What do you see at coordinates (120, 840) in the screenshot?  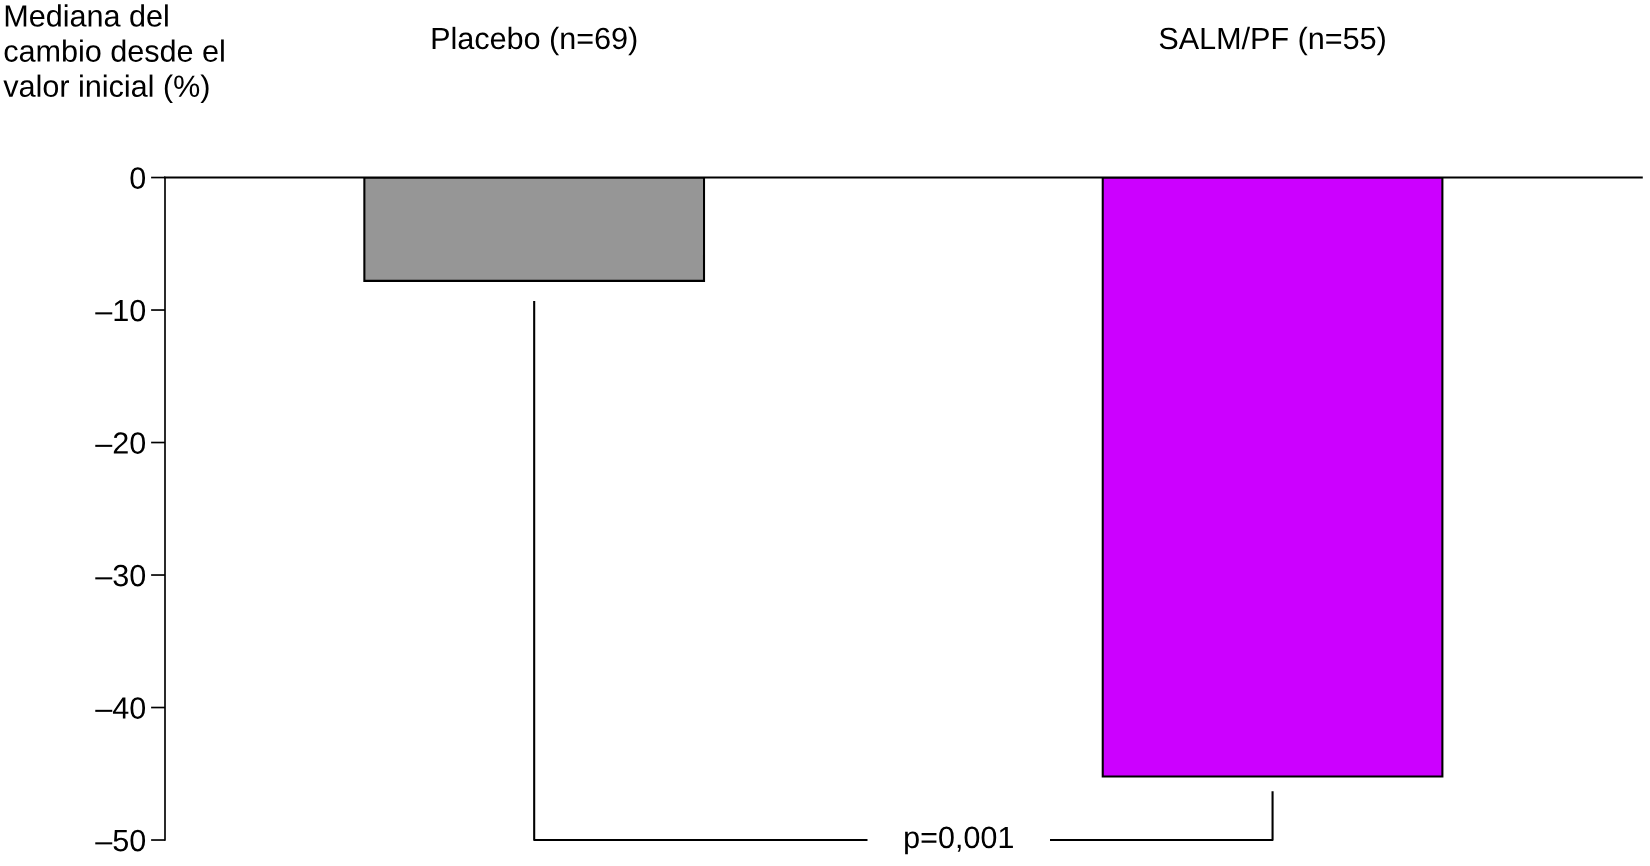 I see `y-tick-label: –50` at bounding box center [120, 840].